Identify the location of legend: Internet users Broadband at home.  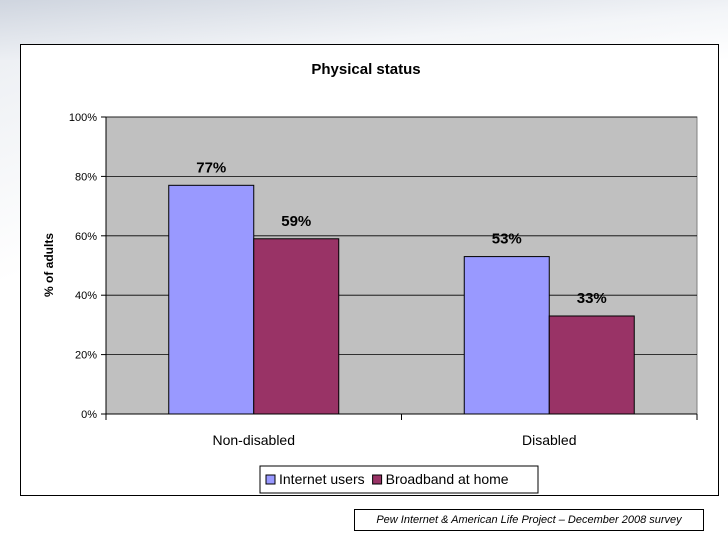
(399, 479).